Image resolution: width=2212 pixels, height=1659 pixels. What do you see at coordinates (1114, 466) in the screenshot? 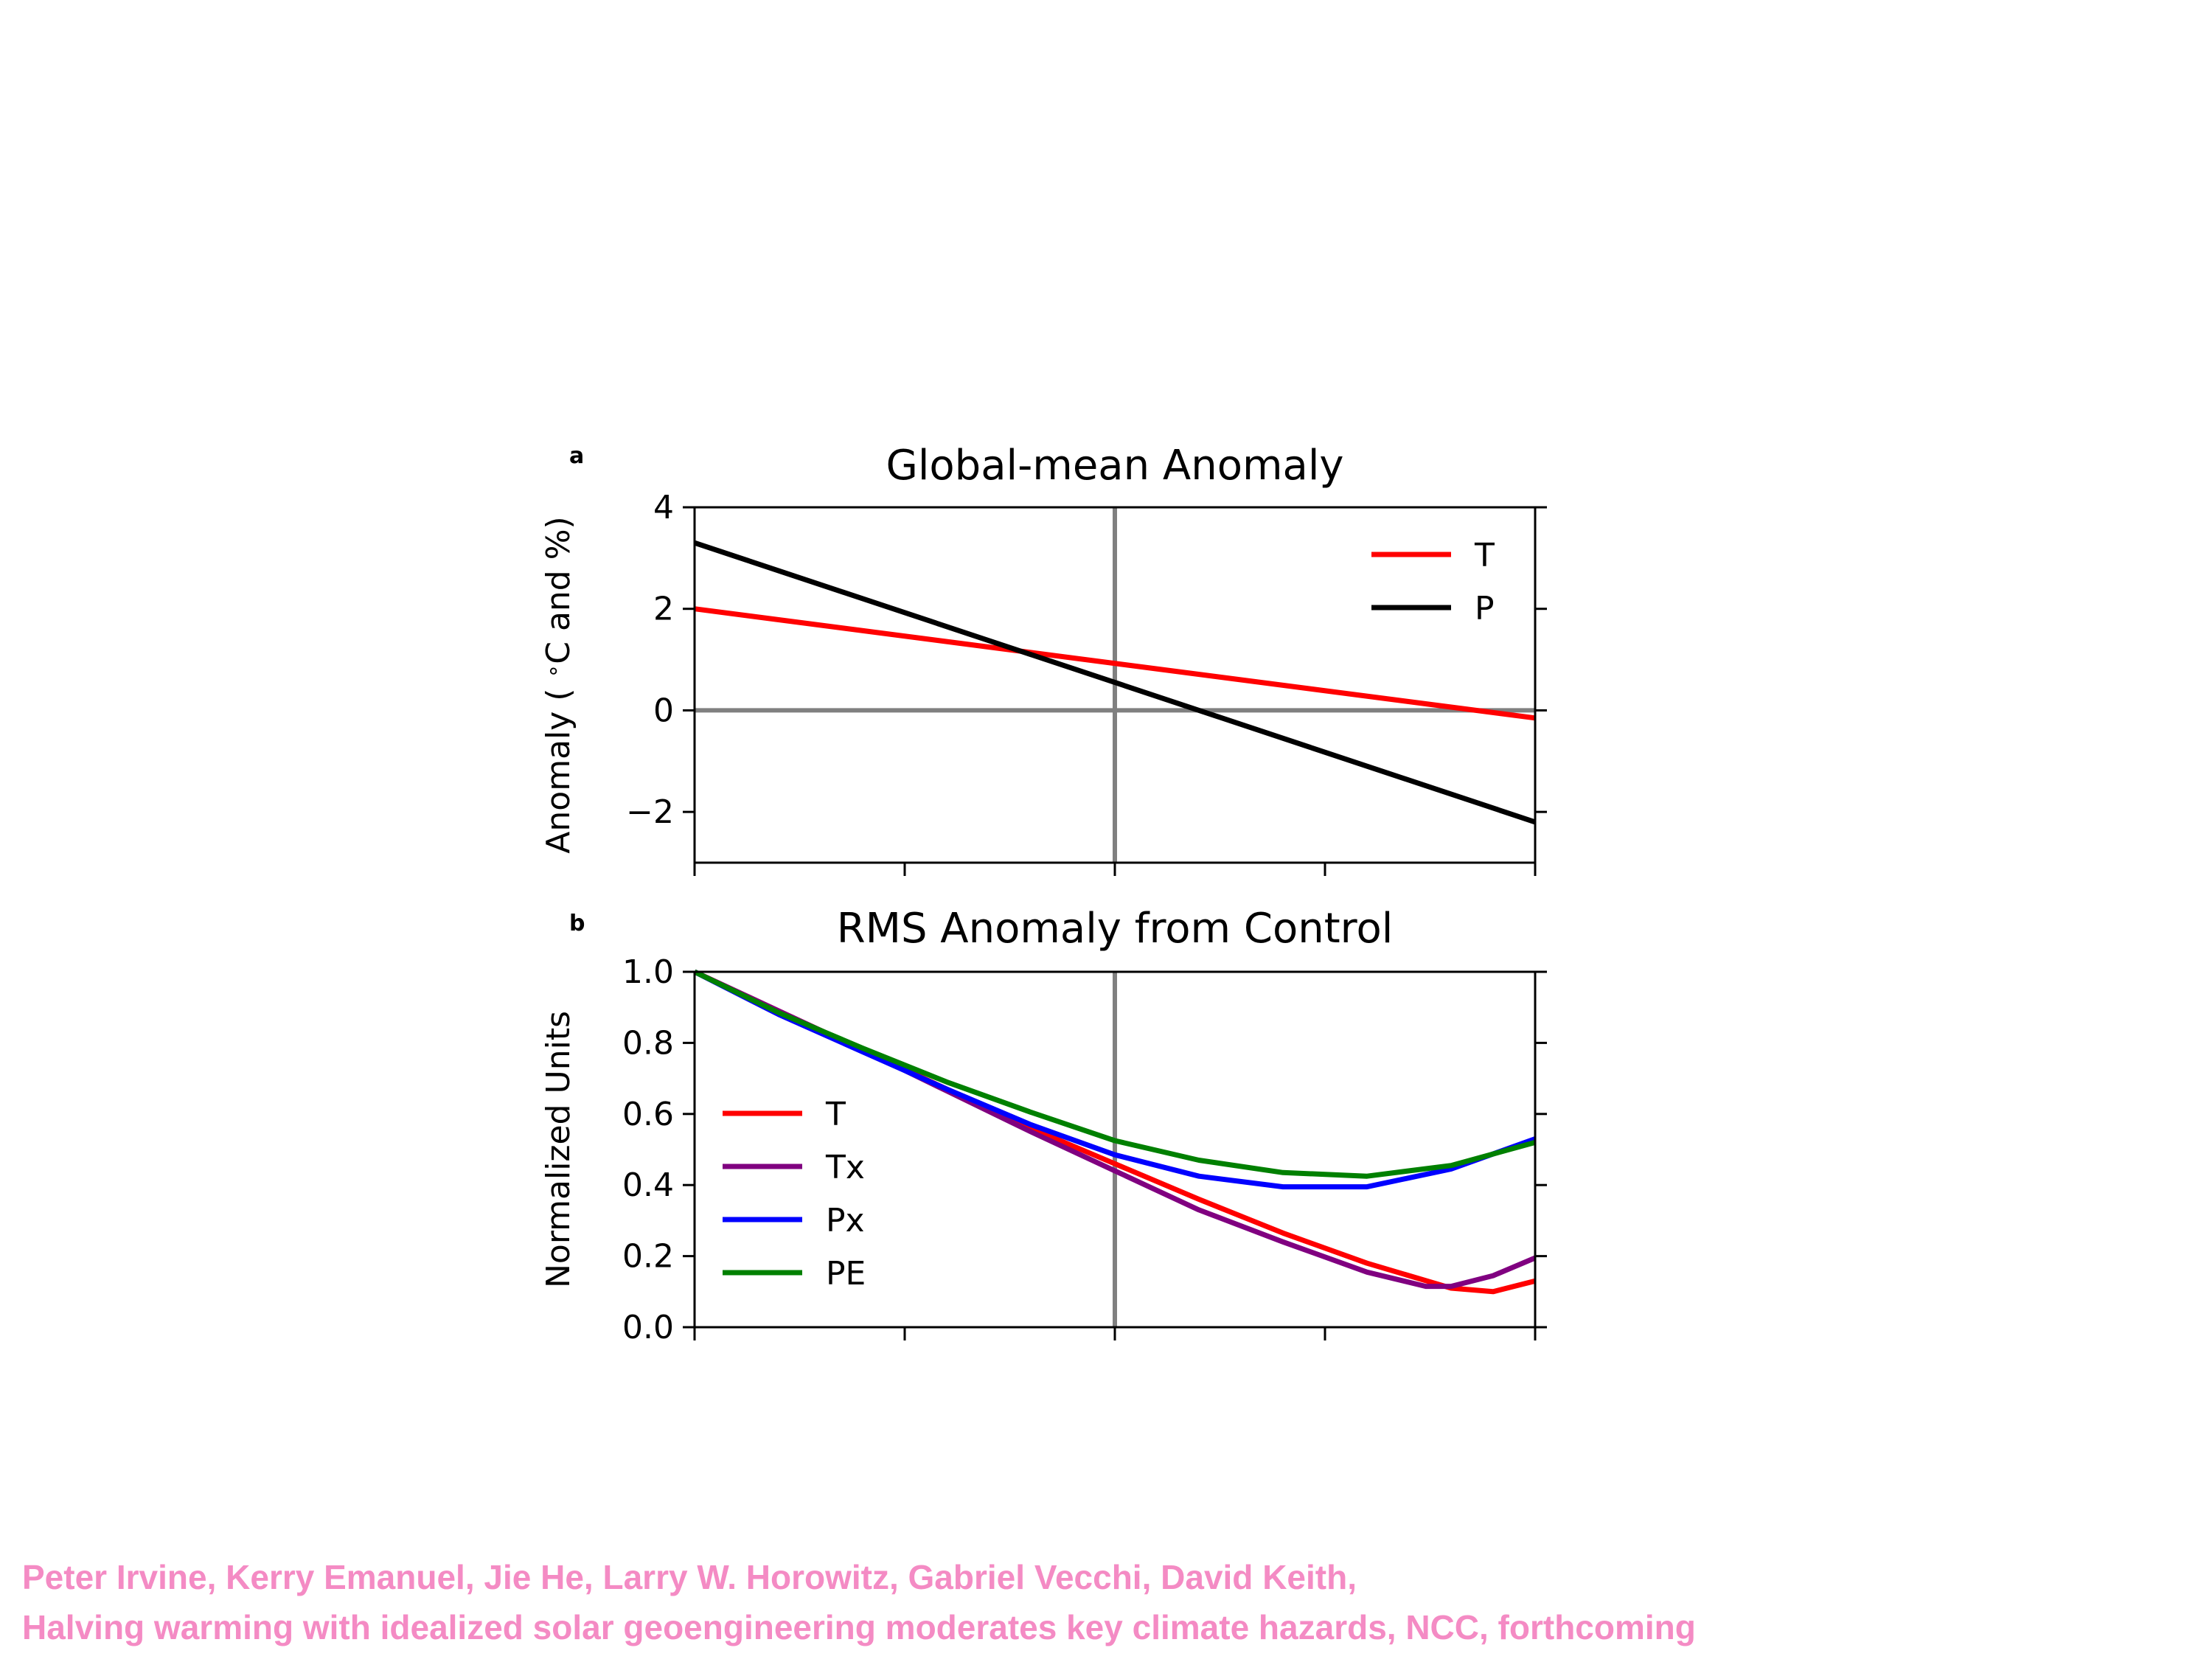
I see `chart-title: Global-mean Anomaly` at bounding box center [1114, 466].